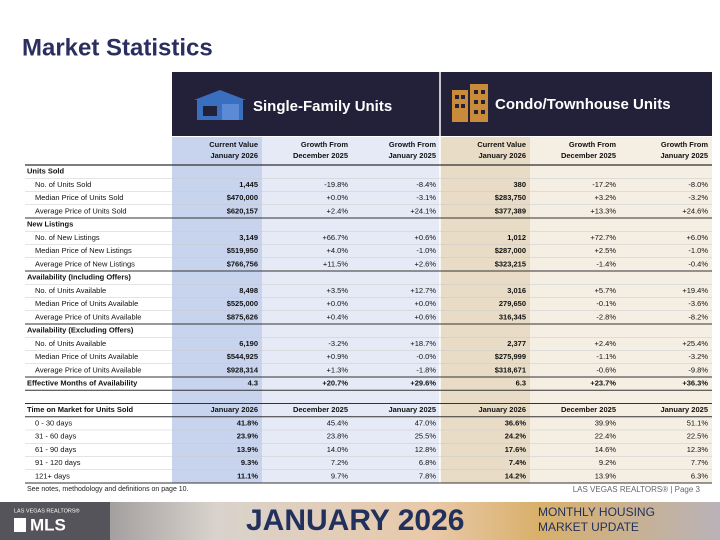 The image size is (720, 540). What do you see at coordinates (426, 184) in the screenshot?
I see `cell: -8.4%` at bounding box center [426, 184].